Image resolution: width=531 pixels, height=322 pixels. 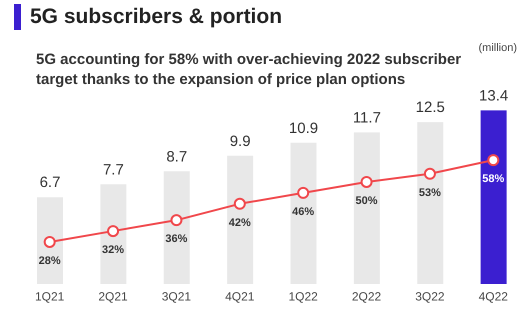 I want to click on x-tick-label: 4Q22, so click(x=493, y=297).